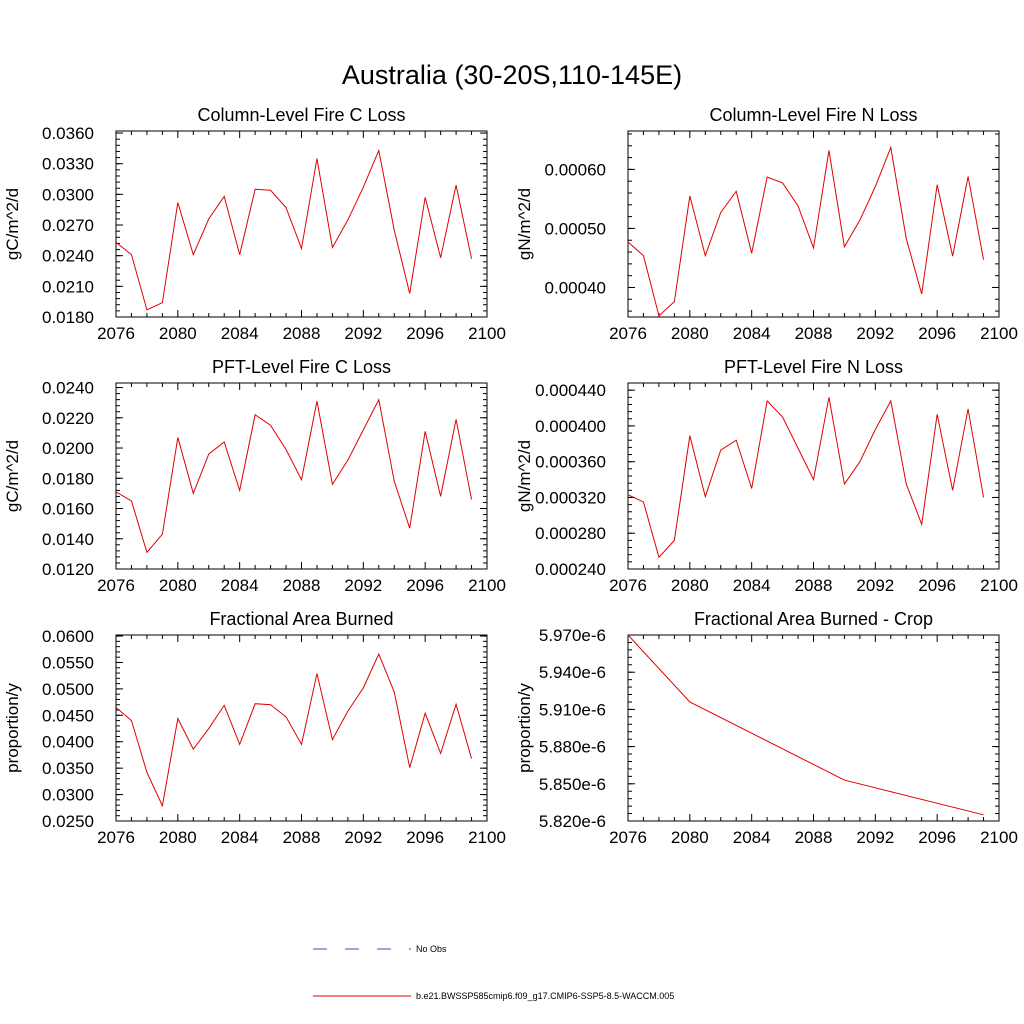  Describe the element at coordinates (68, 448) in the screenshot. I see `y-tick-label: 0.0200` at that location.